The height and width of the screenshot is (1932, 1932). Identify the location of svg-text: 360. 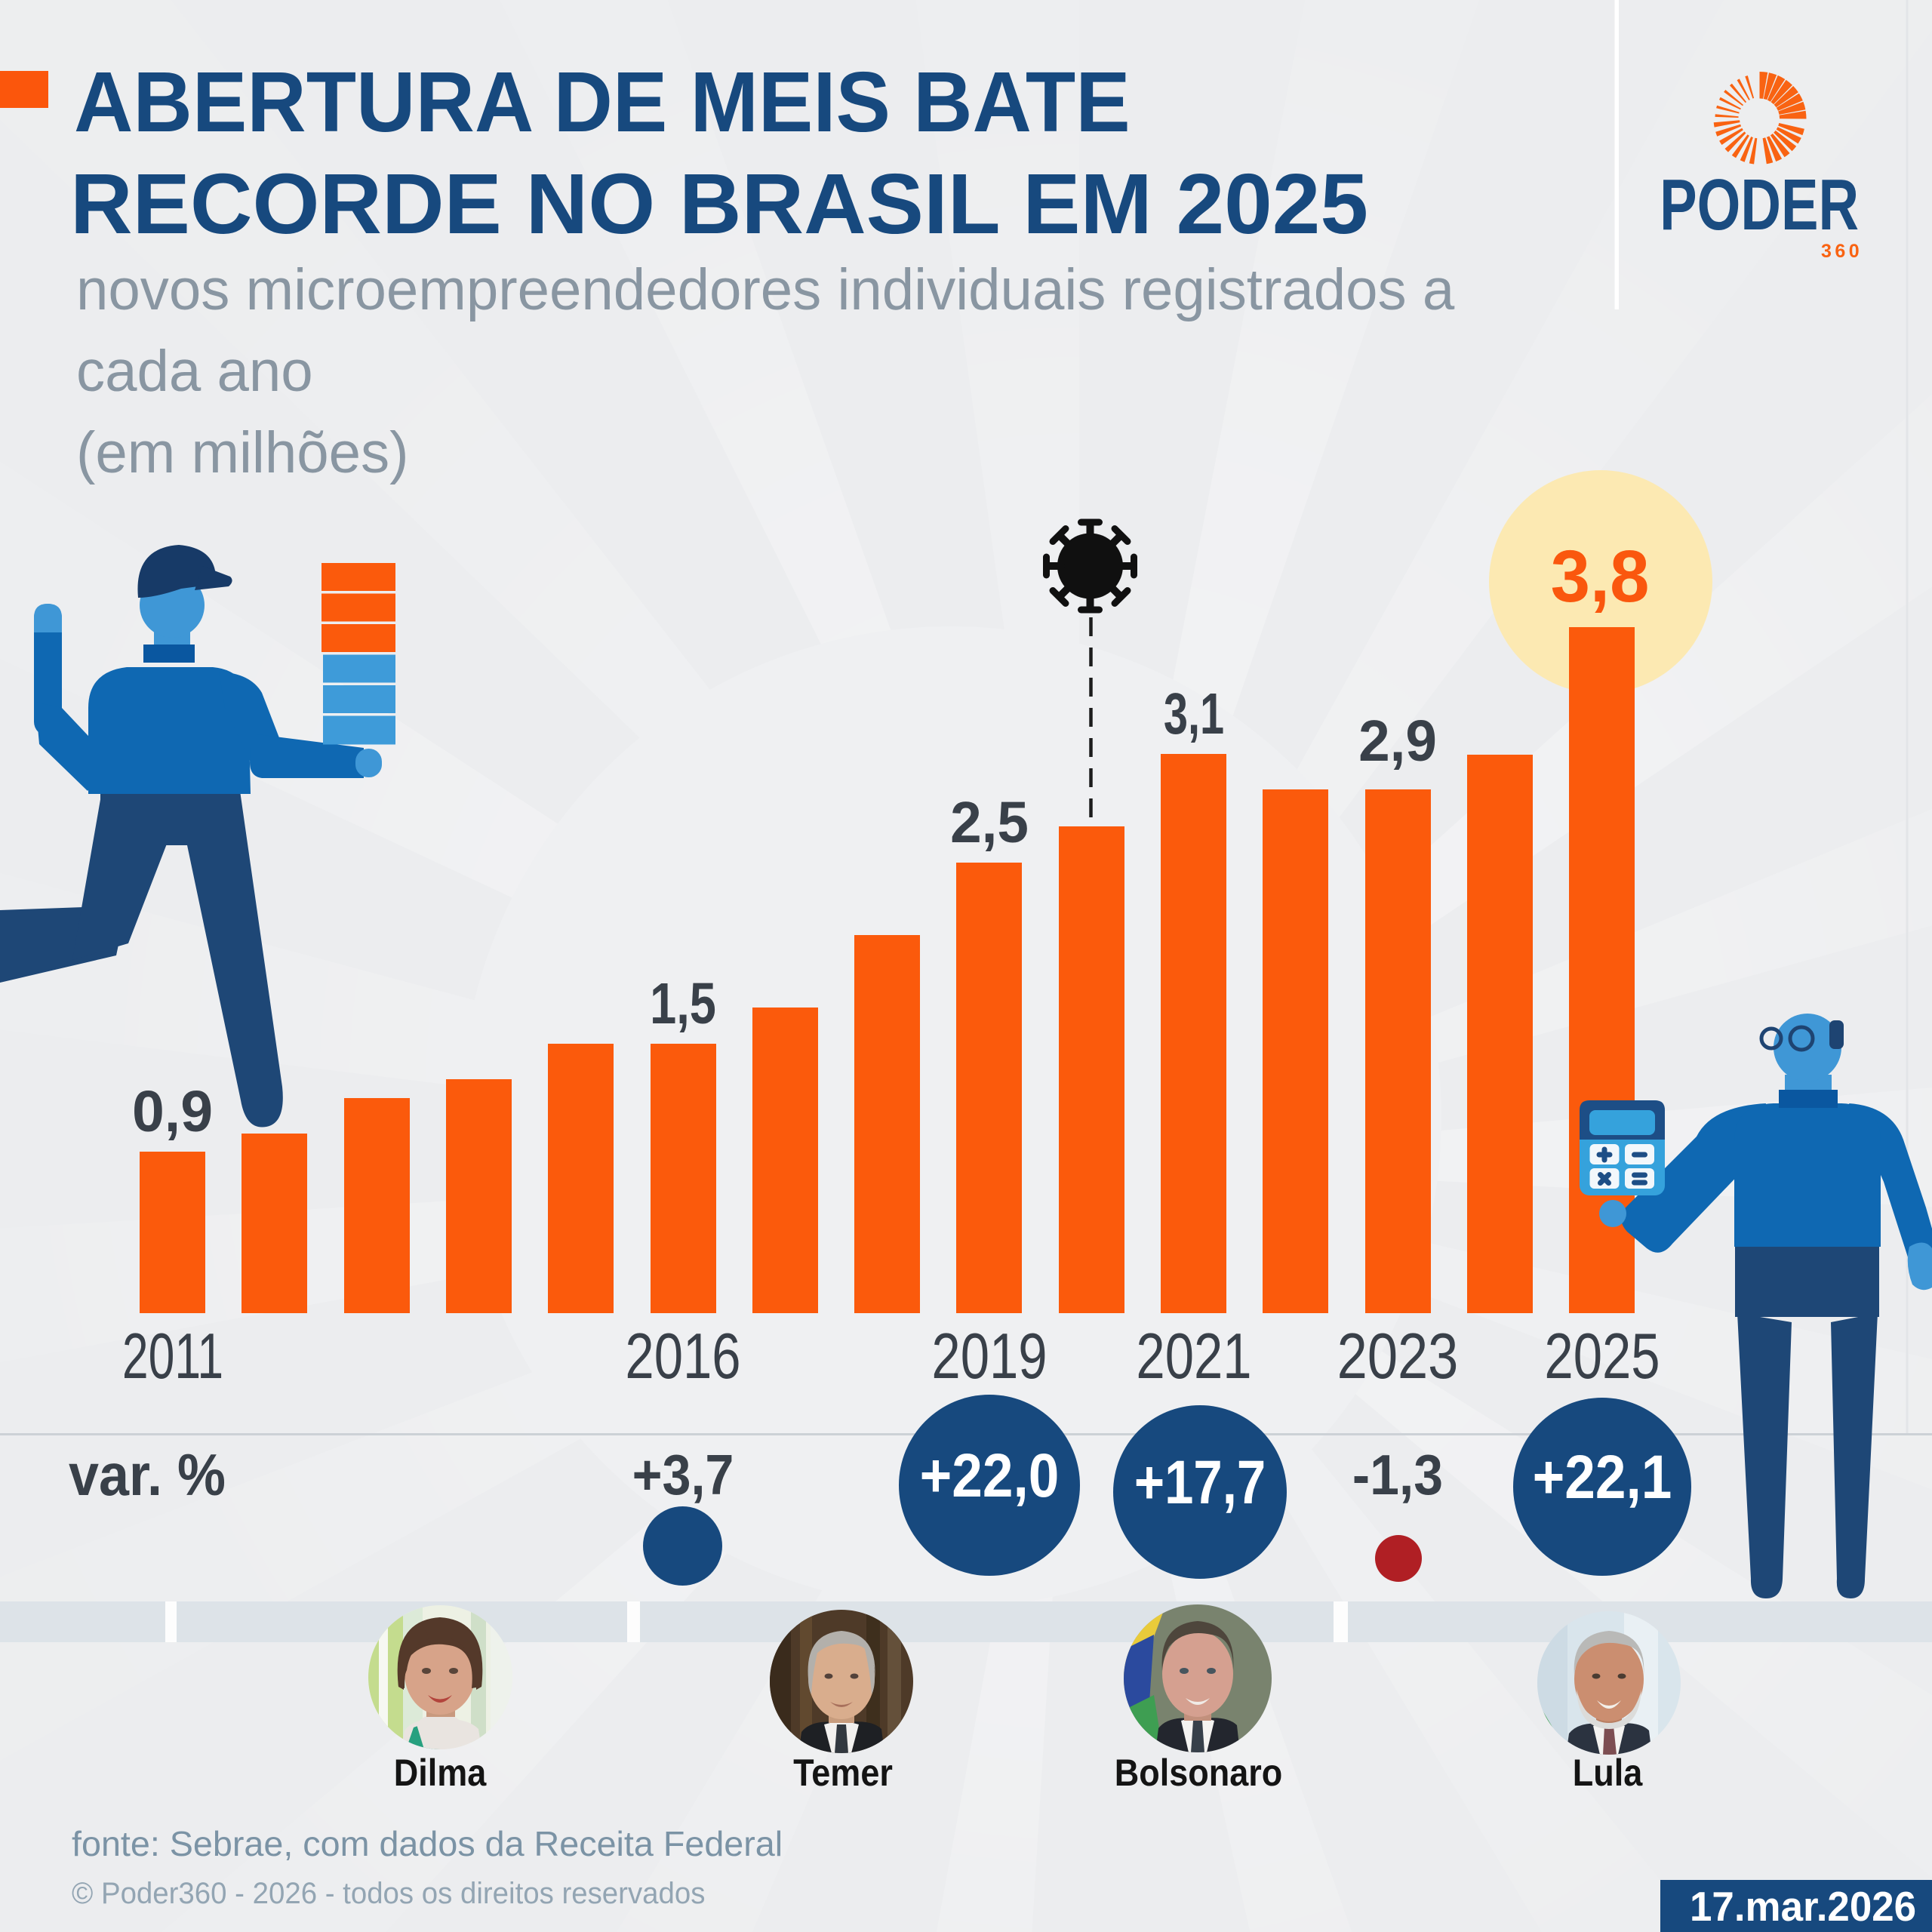
(1842, 251).